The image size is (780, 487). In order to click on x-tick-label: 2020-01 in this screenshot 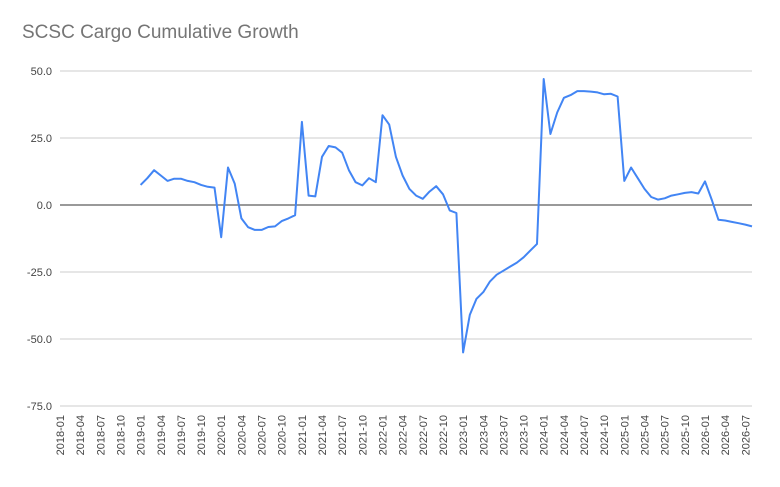, I will do `click(222, 435)`.